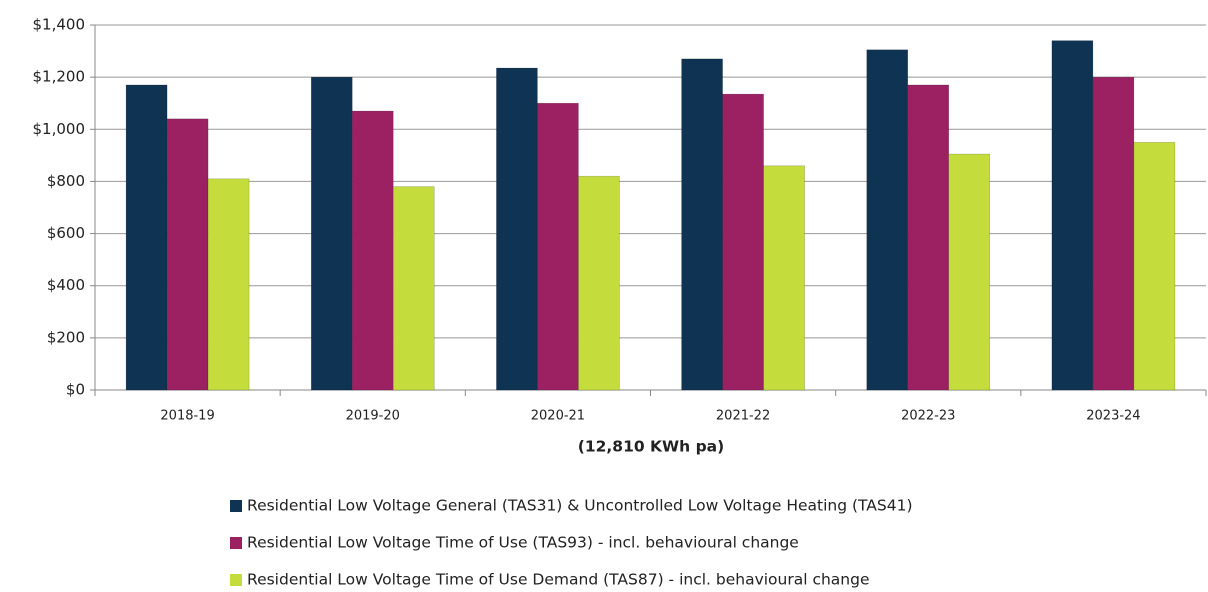 This screenshot has width=1208, height=592. I want to click on y-tick-label: $400, so click(66, 285).